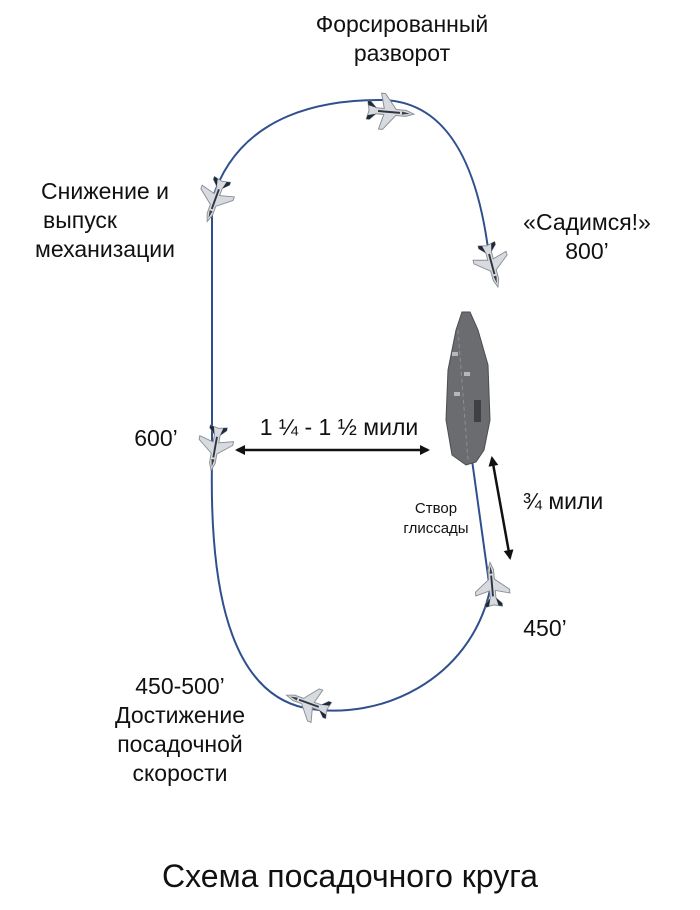 The height and width of the screenshot is (910, 700). Describe the element at coordinates (402, 38) in the screenshot. I see `label-forced-turn: Форсированный разворот` at that location.